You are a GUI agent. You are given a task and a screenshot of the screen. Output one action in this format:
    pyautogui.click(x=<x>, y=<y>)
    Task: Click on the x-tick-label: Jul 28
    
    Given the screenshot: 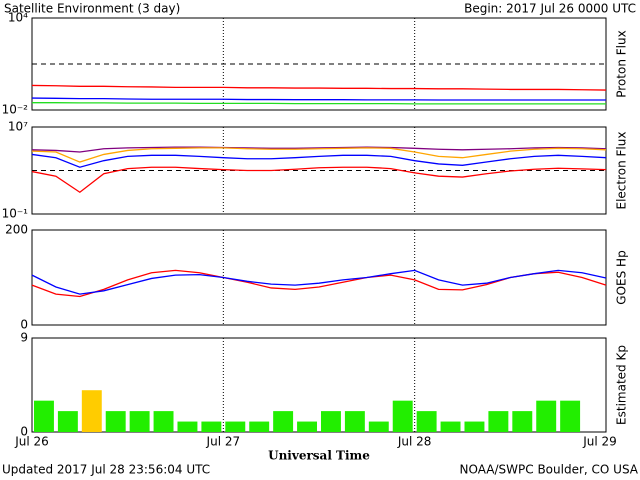 What is the action you would take?
    pyautogui.click(x=414, y=442)
    